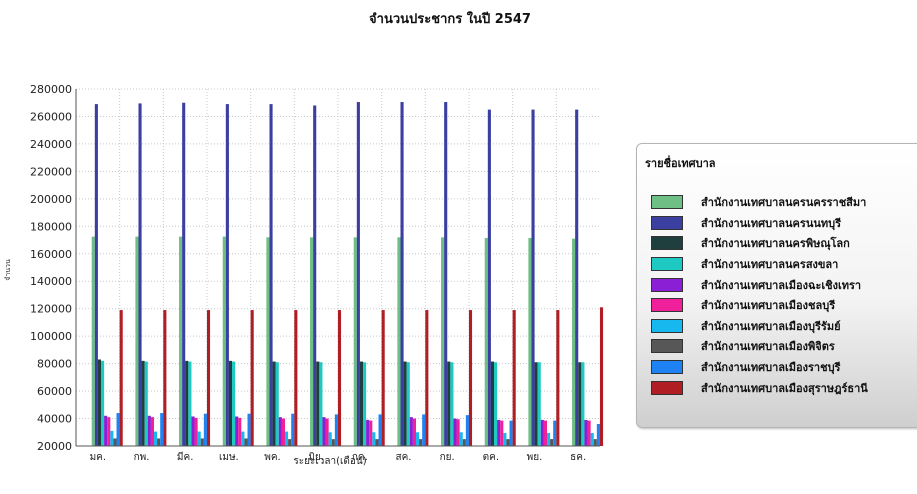 The image size is (917, 494). I want to click on legend-item: สำนักงานเทศบาลนครนครราชสีมา, so click(759, 202).